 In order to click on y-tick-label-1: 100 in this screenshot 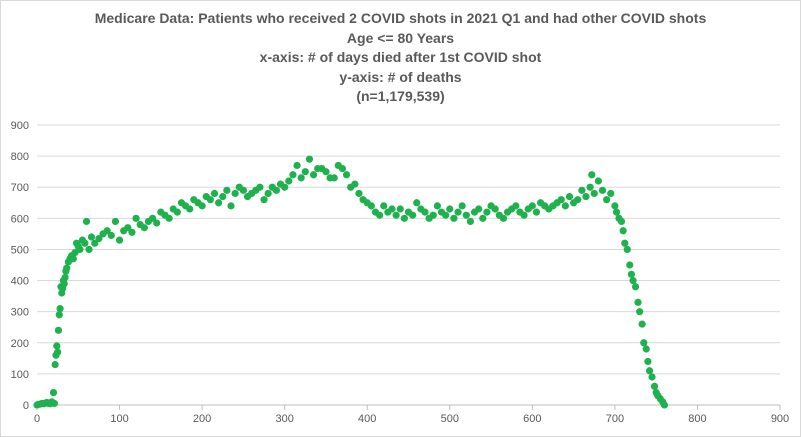, I will do `click(20, 375)`.